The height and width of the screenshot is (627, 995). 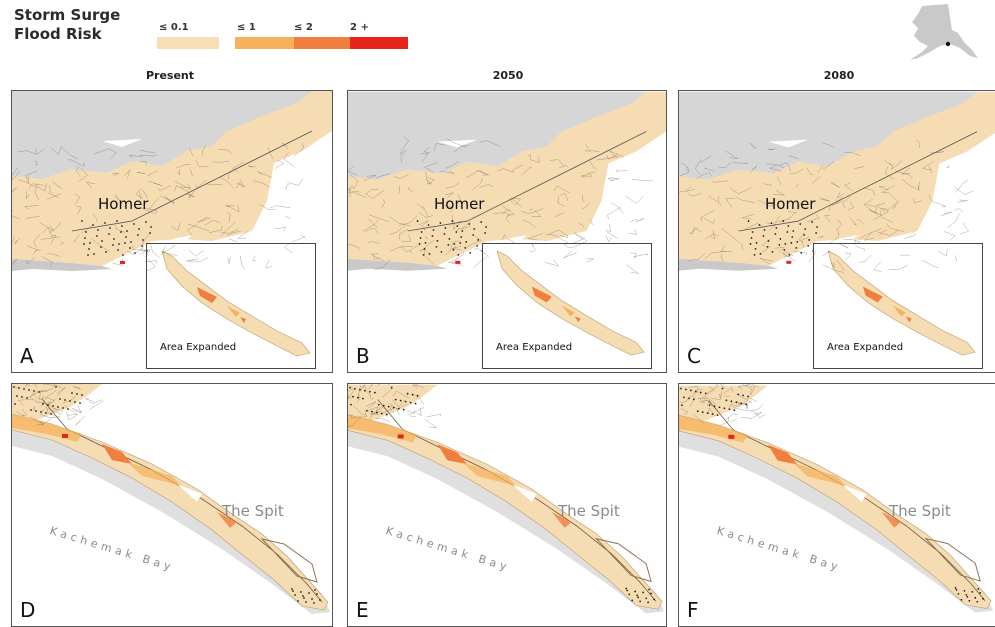 I want to click on map-panel-b: Homer Area Expanded B, so click(x=507, y=231).